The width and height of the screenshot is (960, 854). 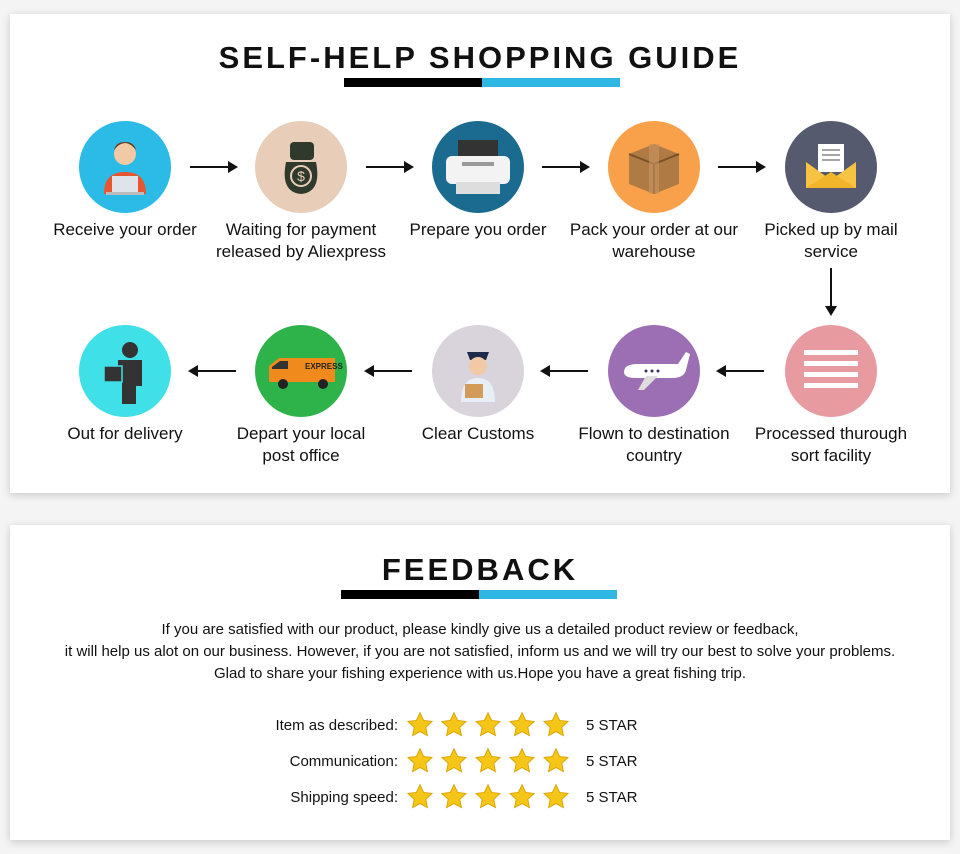 I want to click on step-label: Picked up by mail, so click(x=831, y=229).